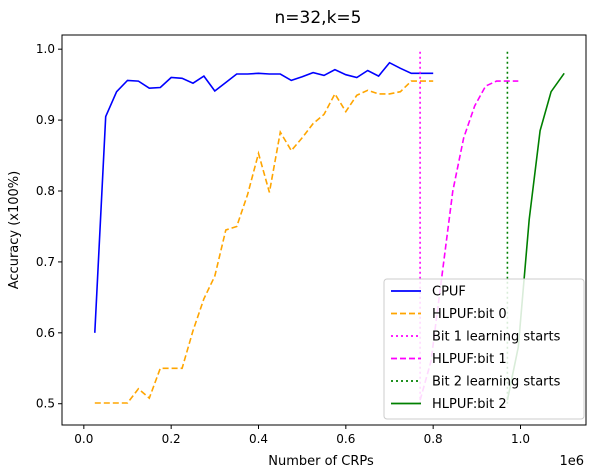  I want to click on y-ticks: 0.5 0.6 0.7 0.8 0.9 1.0, so click(49, 226).